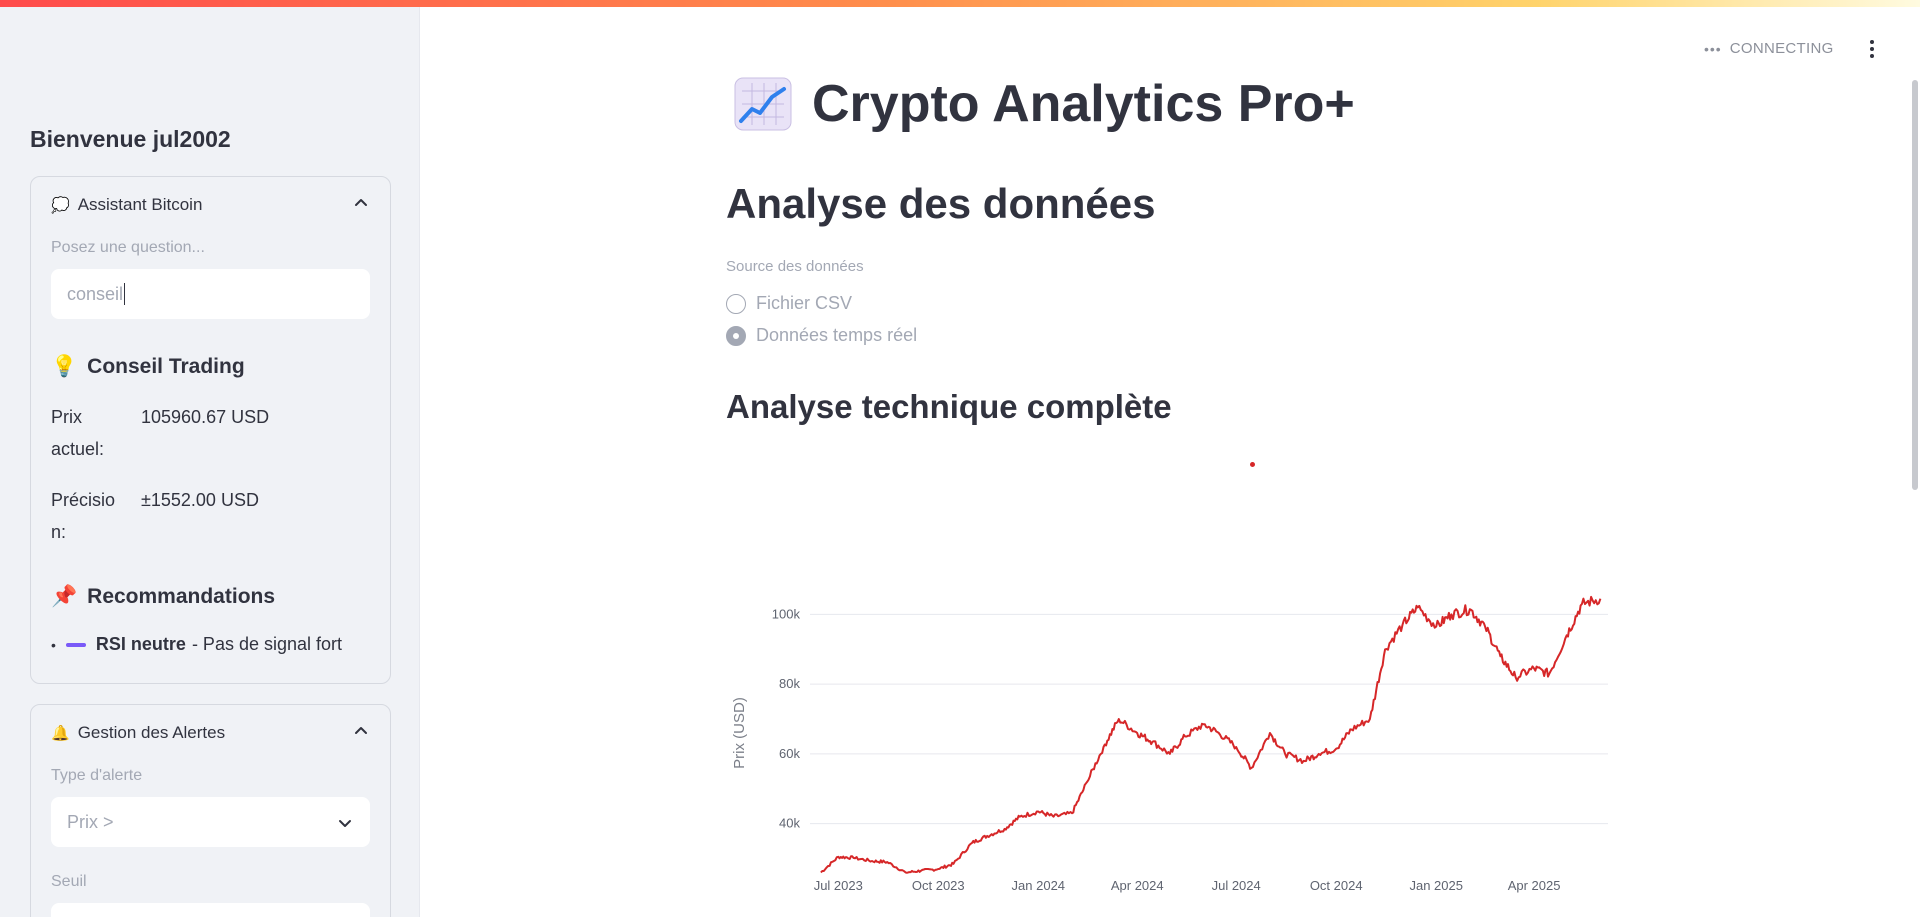  I want to click on source-label: Source des données, so click(795, 266).